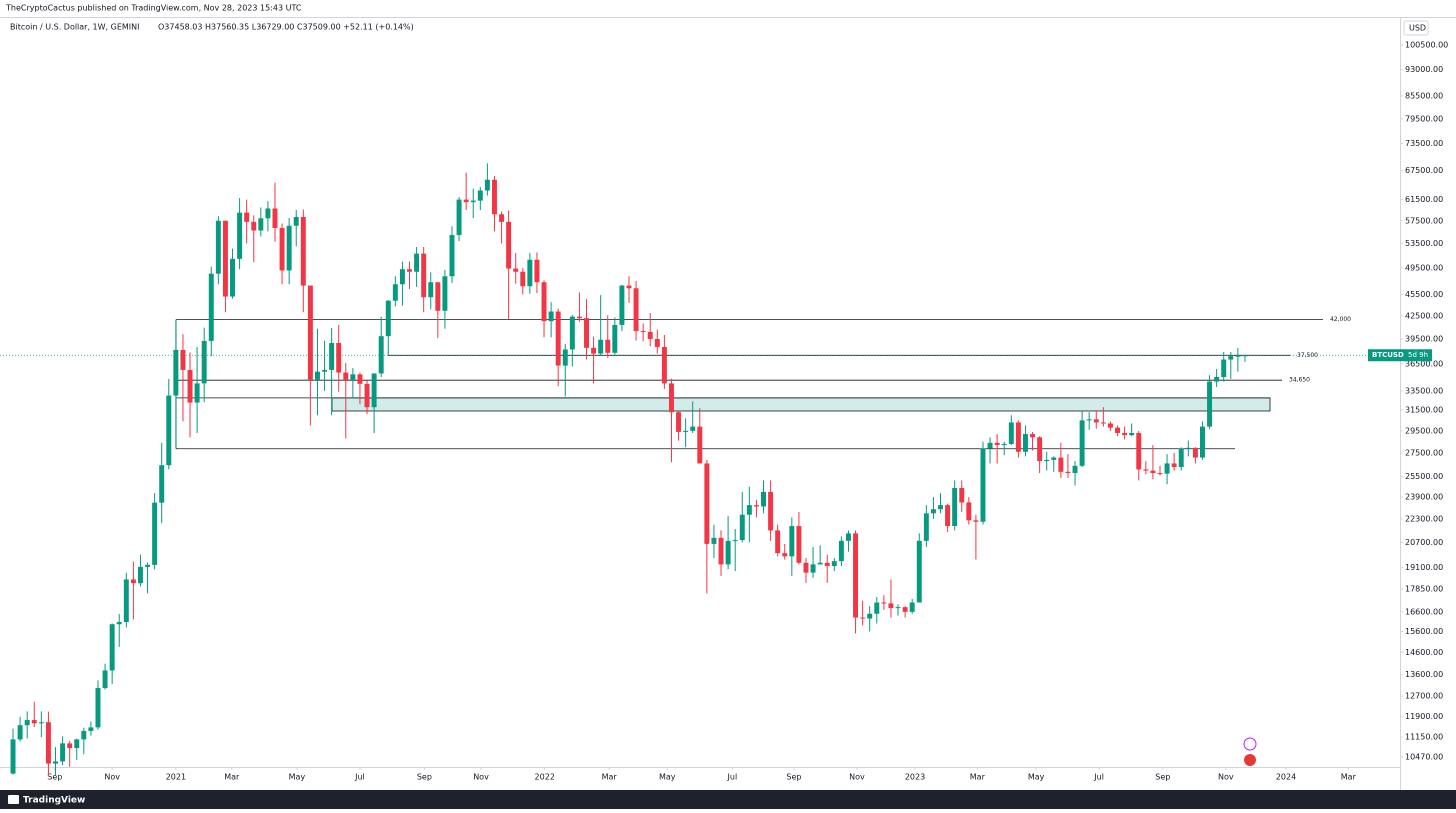 This screenshot has width=1456, height=813. I want to click on y-tick-label: 45500.00, so click(1424, 294).